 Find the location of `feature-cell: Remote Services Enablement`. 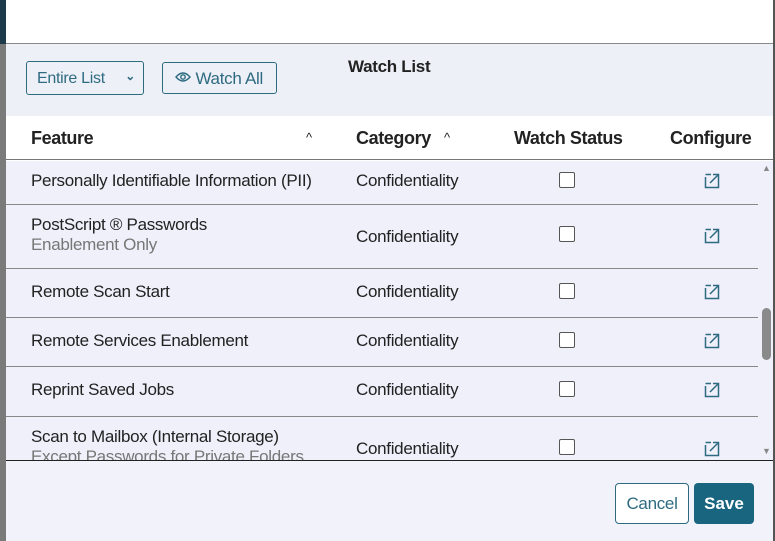

feature-cell: Remote Services Enablement is located at coordinates (139, 341).